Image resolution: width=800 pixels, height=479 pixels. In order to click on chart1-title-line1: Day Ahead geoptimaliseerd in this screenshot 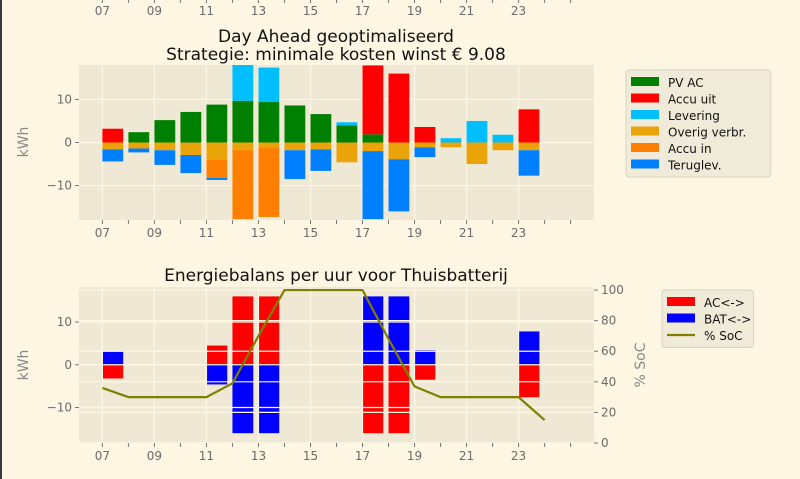, I will do `click(336, 37)`.